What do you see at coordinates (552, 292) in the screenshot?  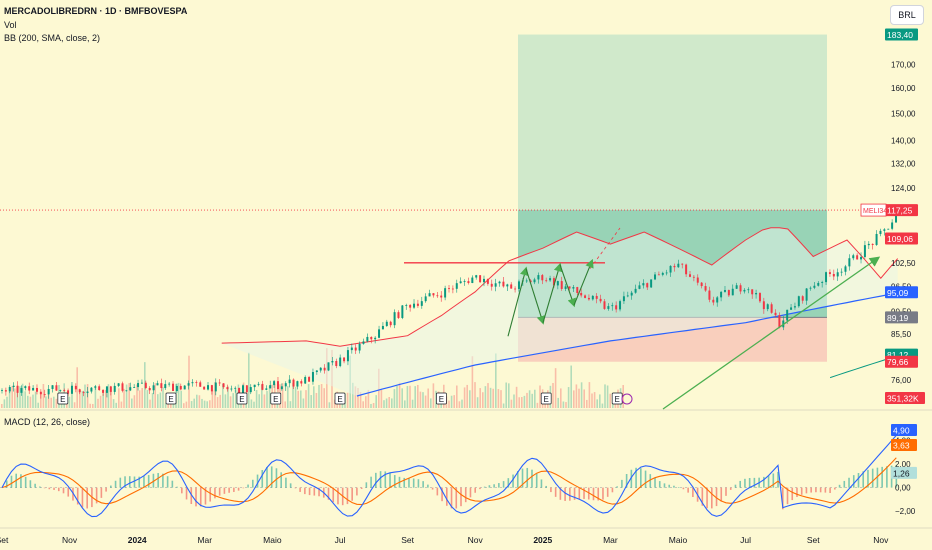 I see `pattern-arrow` at bounding box center [552, 292].